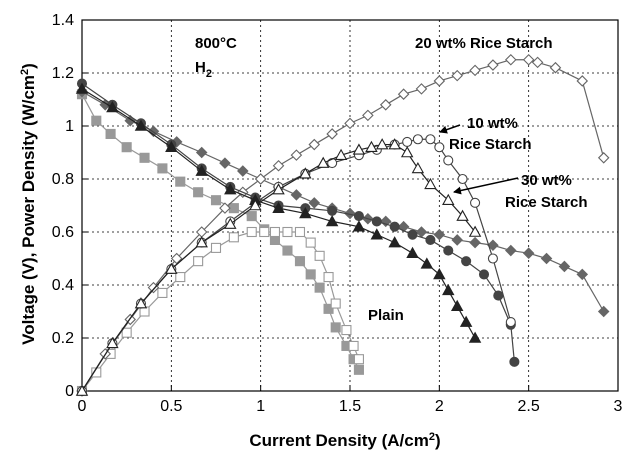 The image size is (632, 454). Describe the element at coordinates (486, 186) in the screenshot. I see `arrow-30wt` at that location.